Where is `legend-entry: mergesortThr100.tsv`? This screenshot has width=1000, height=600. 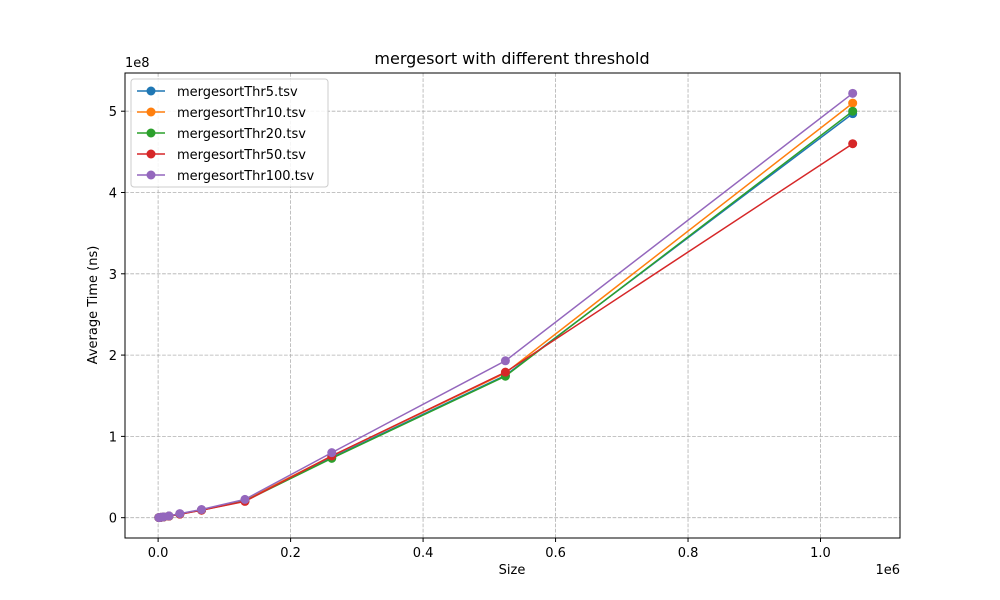
legend-entry: mergesortThr100.tsv is located at coordinates (226, 176).